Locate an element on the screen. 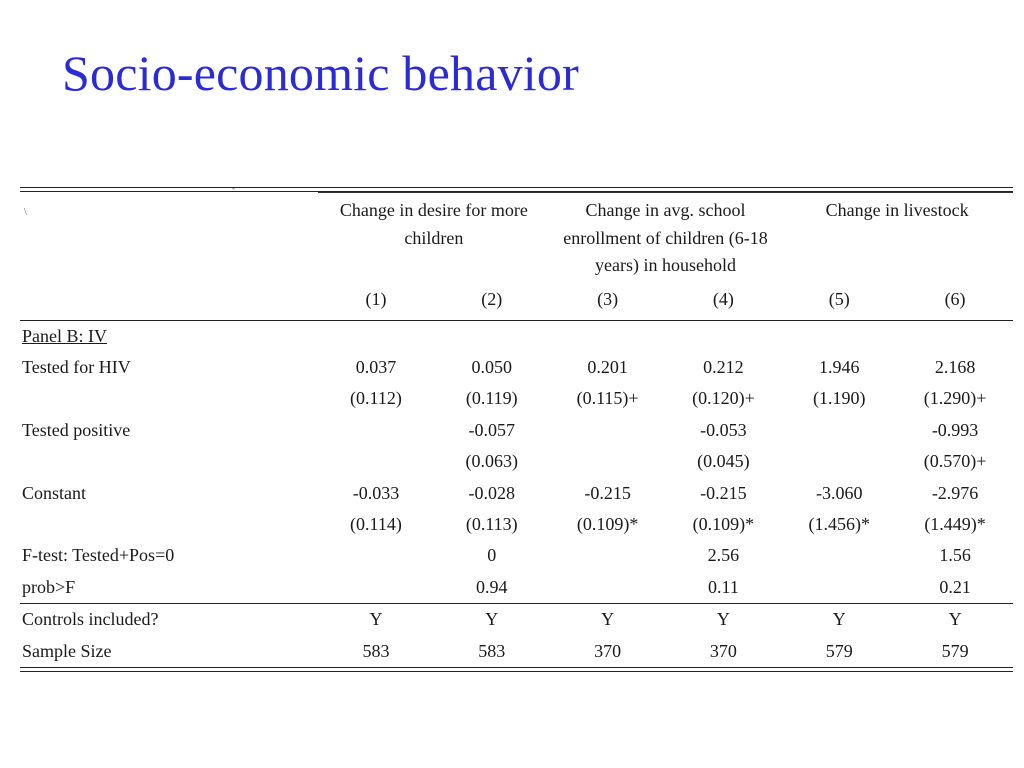  table-cell: (0.119) is located at coordinates (492, 398).